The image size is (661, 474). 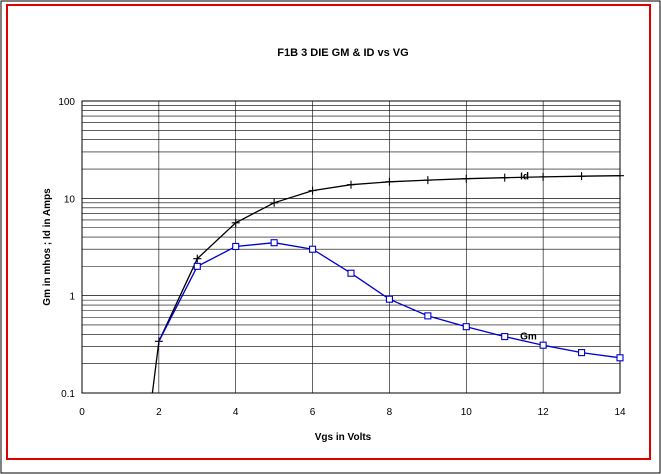 I want to click on annotations: Id Gm, so click(x=528, y=256).